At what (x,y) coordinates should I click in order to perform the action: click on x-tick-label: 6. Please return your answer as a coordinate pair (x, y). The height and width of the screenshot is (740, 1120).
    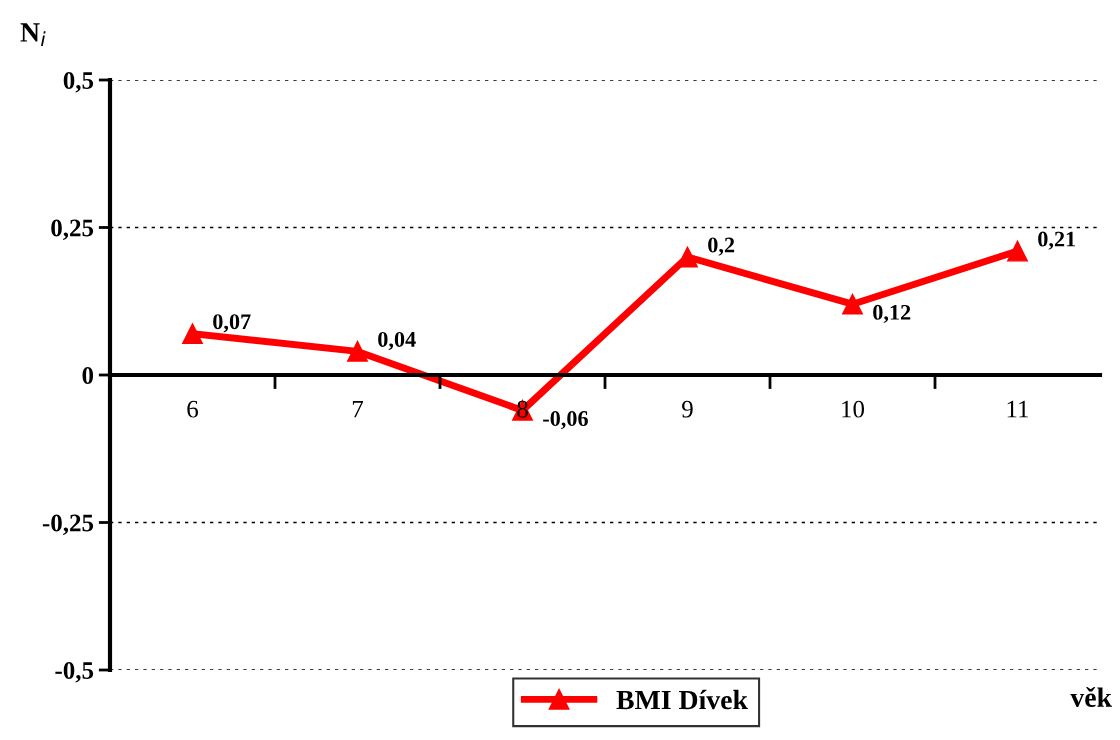
    Looking at the image, I should click on (192, 409).